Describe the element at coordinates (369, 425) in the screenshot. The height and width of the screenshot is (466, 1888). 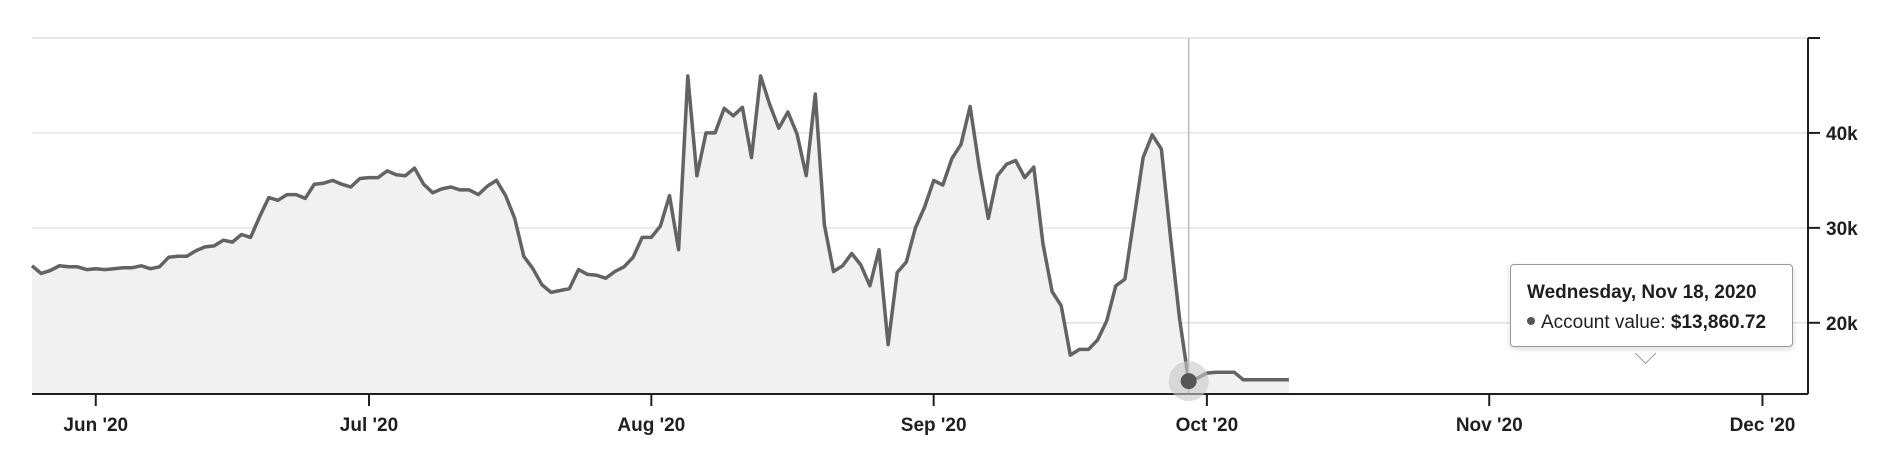
I see `x-tick-label: Jul '20` at that location.